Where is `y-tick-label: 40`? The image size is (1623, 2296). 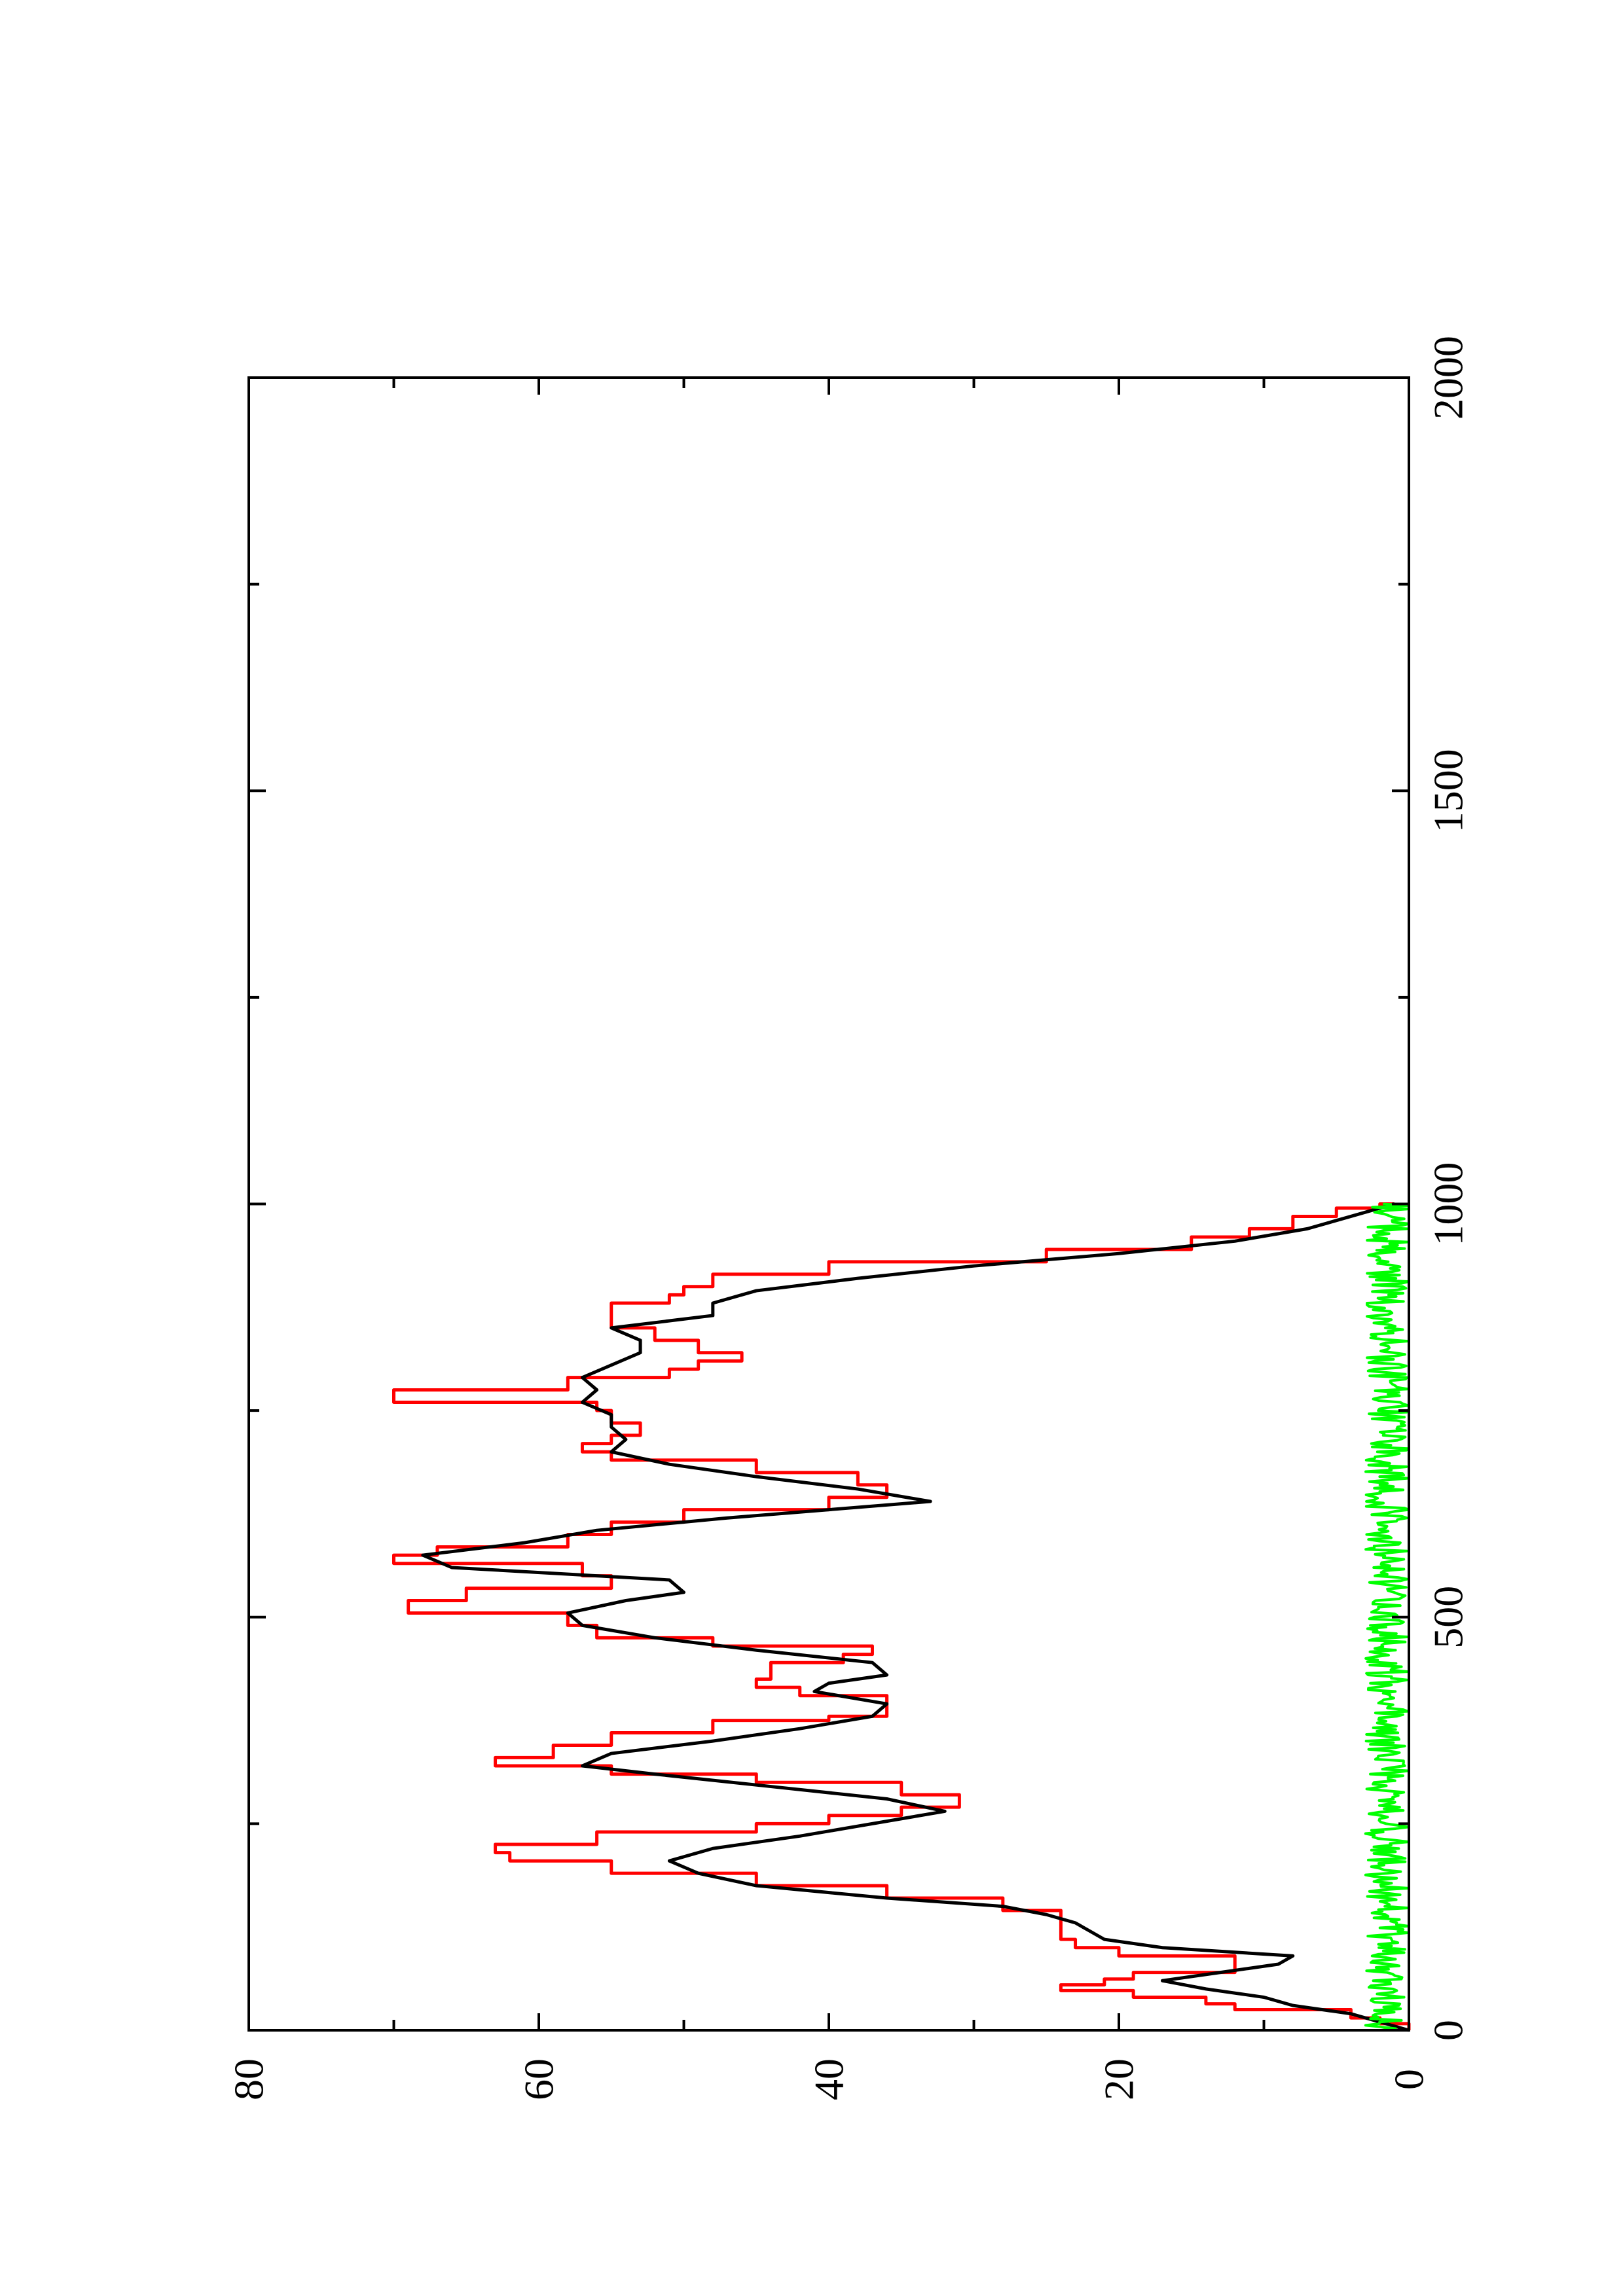
y-tick-label: 40 is located at coordinates (829, 2079).